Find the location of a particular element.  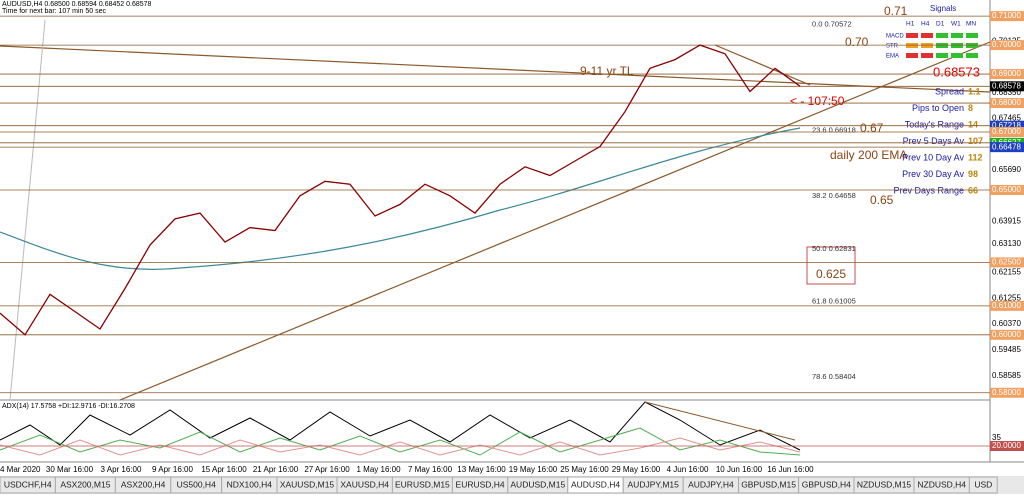

fib-label: 23.6 0.66918 is located at coordinates (834, 129).